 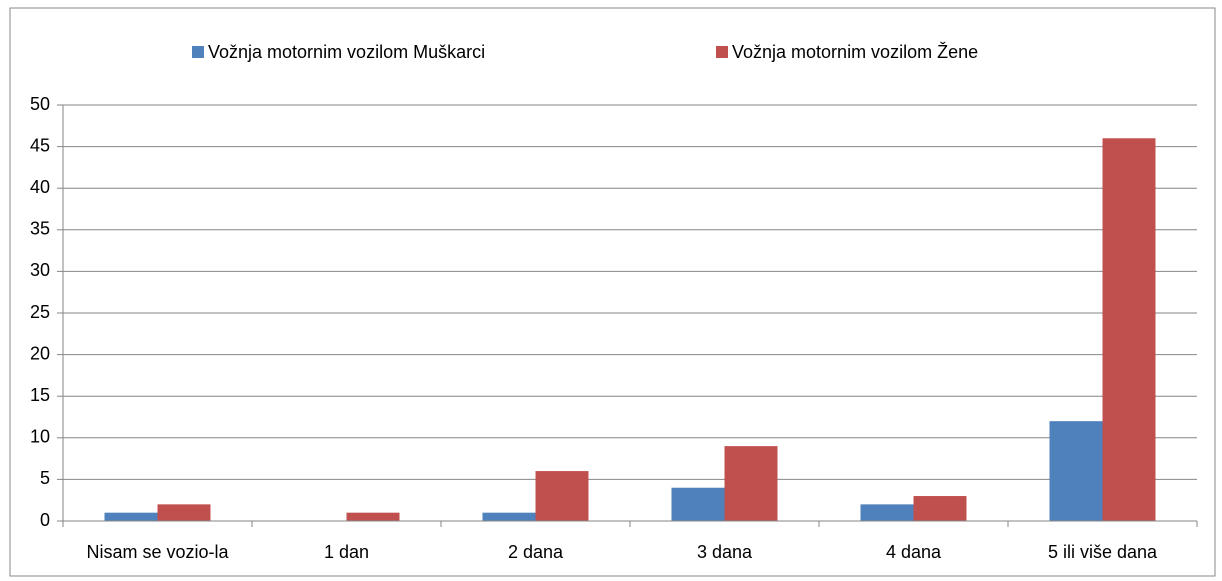 What do you see at coordinates (40, 270) in the screenshot?
I see `y-tick-label: 30` at bounding box center [40, 270].